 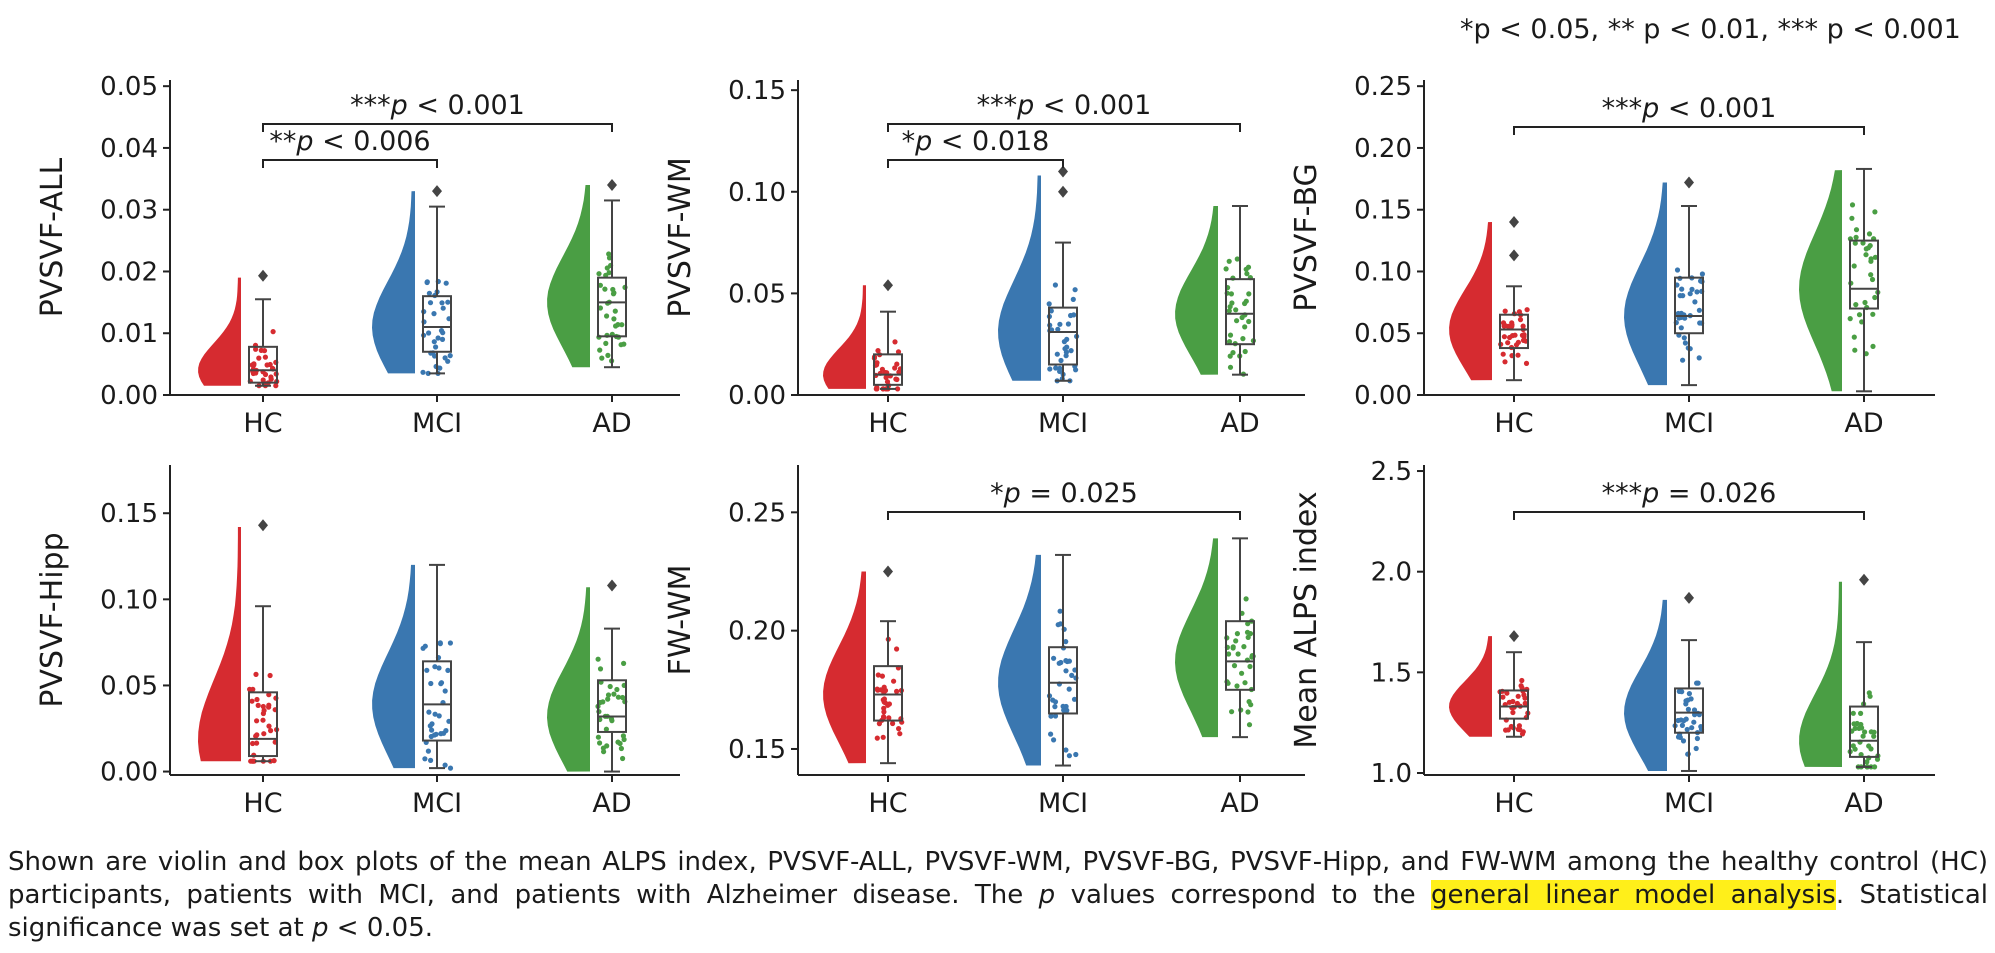 I want to click on box-ad, so click(x=1864, y=731).